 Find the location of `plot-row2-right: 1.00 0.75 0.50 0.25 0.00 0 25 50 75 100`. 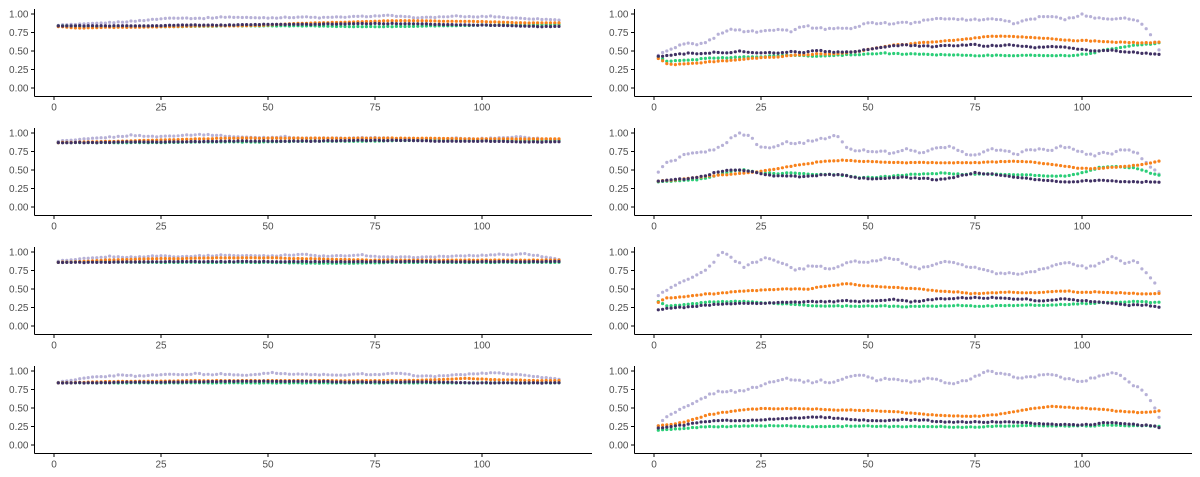

plot-row2-right: 1.00 0.75 0.50 0.25 0.00 0 25 50 75 100 is located at coordinates (900, 178).